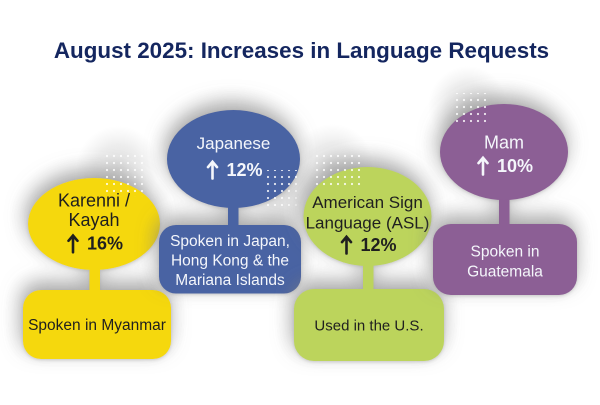  I want to click on svg-text: Karenni /, so click(94, 201).